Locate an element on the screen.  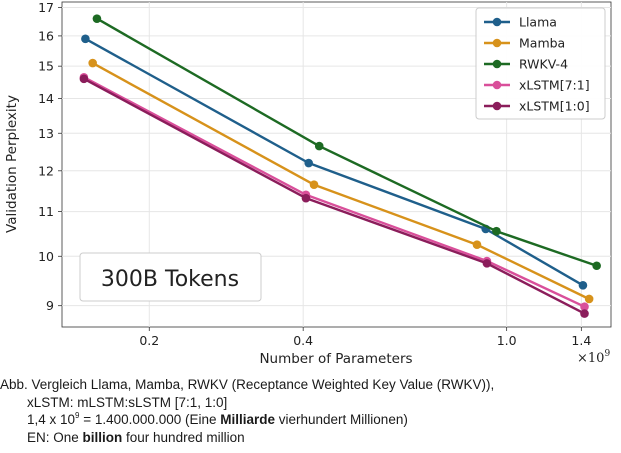
caption-line-4-a: EN: One is located at coordinates (55, 437).